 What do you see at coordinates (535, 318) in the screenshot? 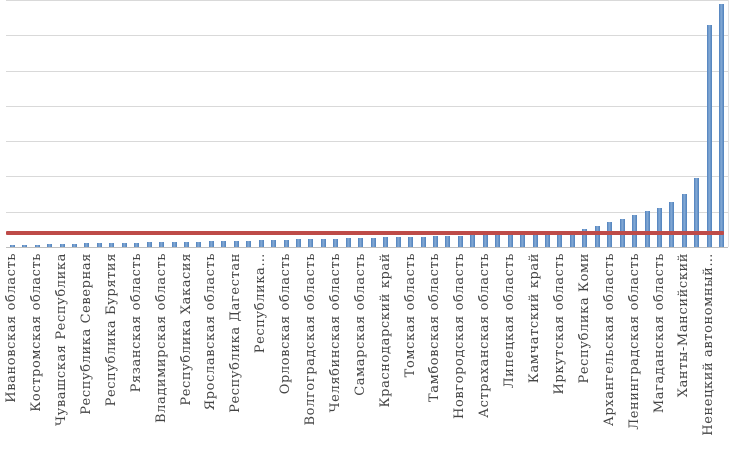
I see `x-axis-label: Камчатский край` at bounding box center [535, 318].